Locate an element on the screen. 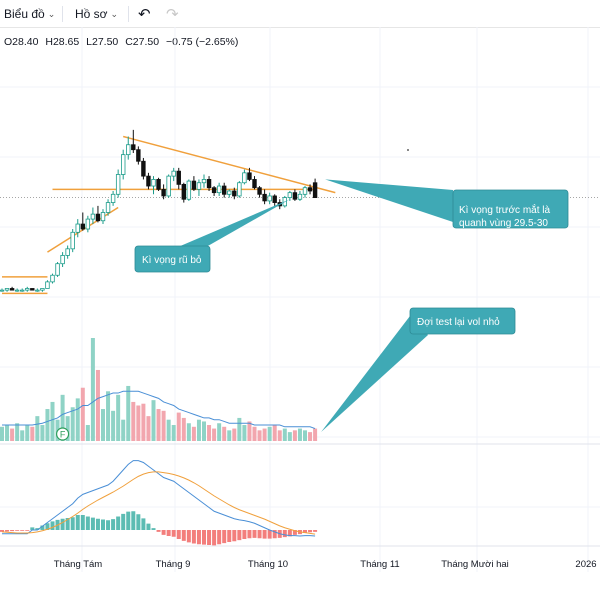  callout-text: Kì vọng rũ bỏ is located at coordinates (172, 260).